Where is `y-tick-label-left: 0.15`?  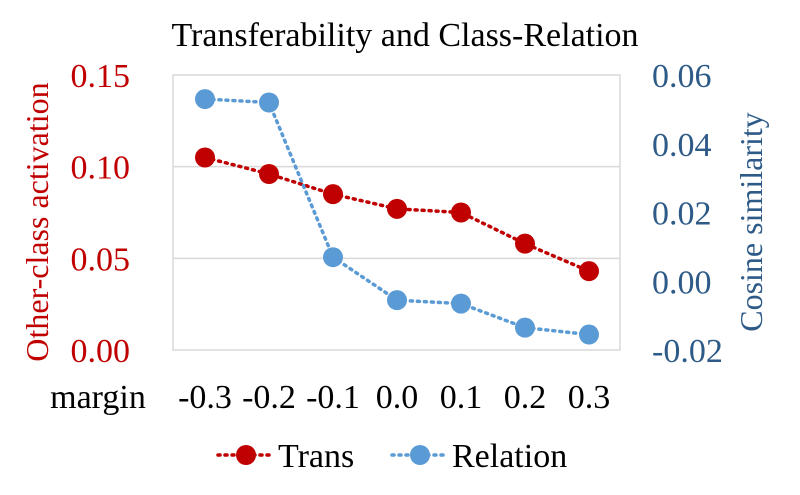 y-tick-label-left: 0.15 is located at coordinates (101, 76).